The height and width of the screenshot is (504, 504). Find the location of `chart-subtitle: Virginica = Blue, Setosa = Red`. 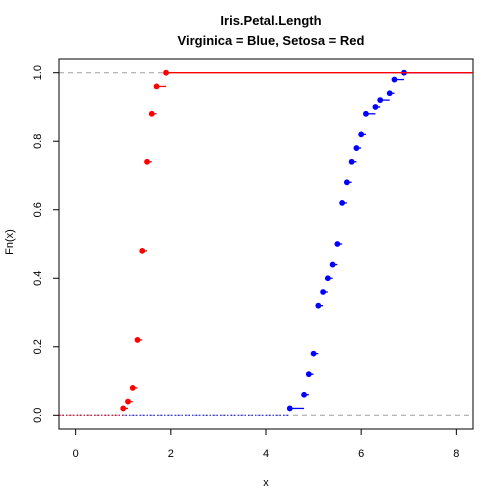

chart-subtitle: Virginica = Blue, Setosa = Red is located at coordinates (271, 40).